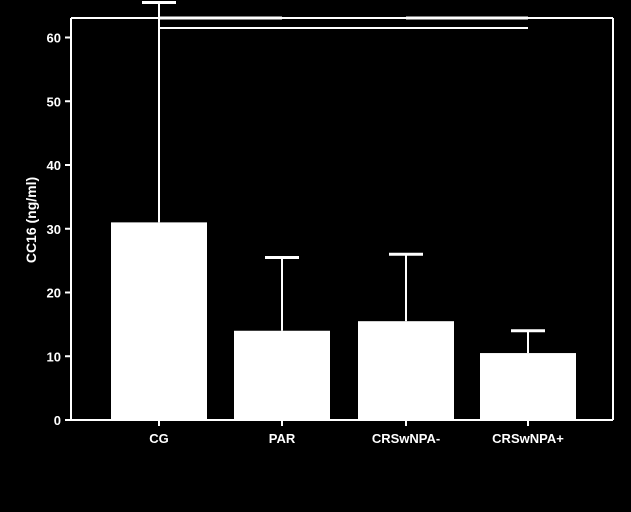 This screenshot has width=631, height=512. Describe the element at coordinates (54, 356) in the screenshot. I see `y-tick-label: 10` at that location.